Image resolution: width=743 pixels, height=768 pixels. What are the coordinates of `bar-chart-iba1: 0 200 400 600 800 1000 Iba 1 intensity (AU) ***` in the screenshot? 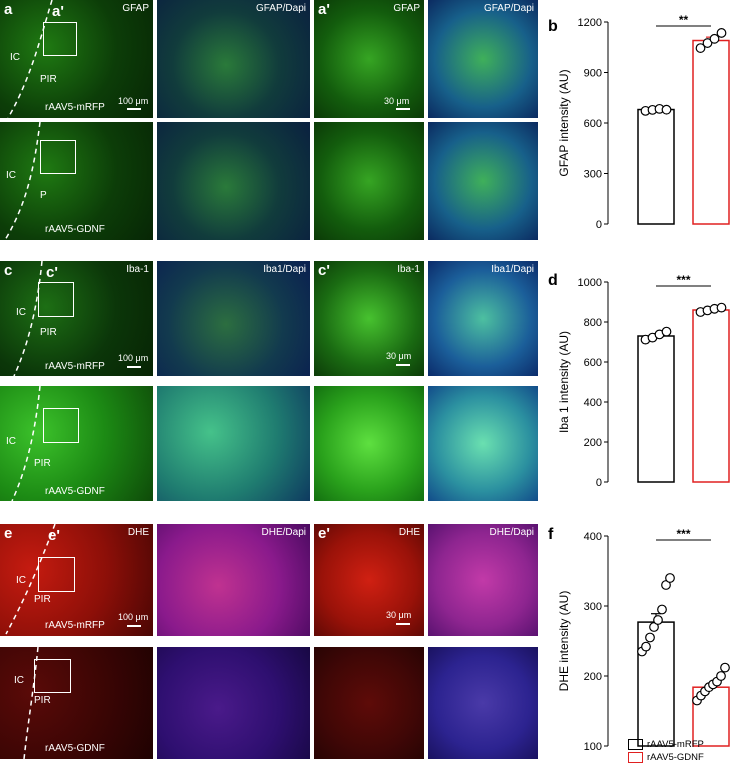 It's located at (643, 381).